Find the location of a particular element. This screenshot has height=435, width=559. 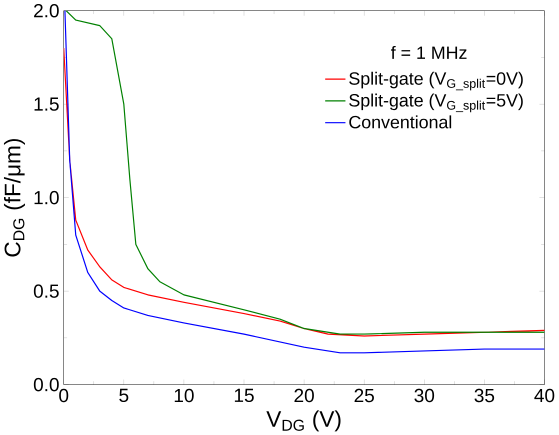

legend-label: Split-gate (V$_{G_split}$=0V) is located at coordinates (436, 81).